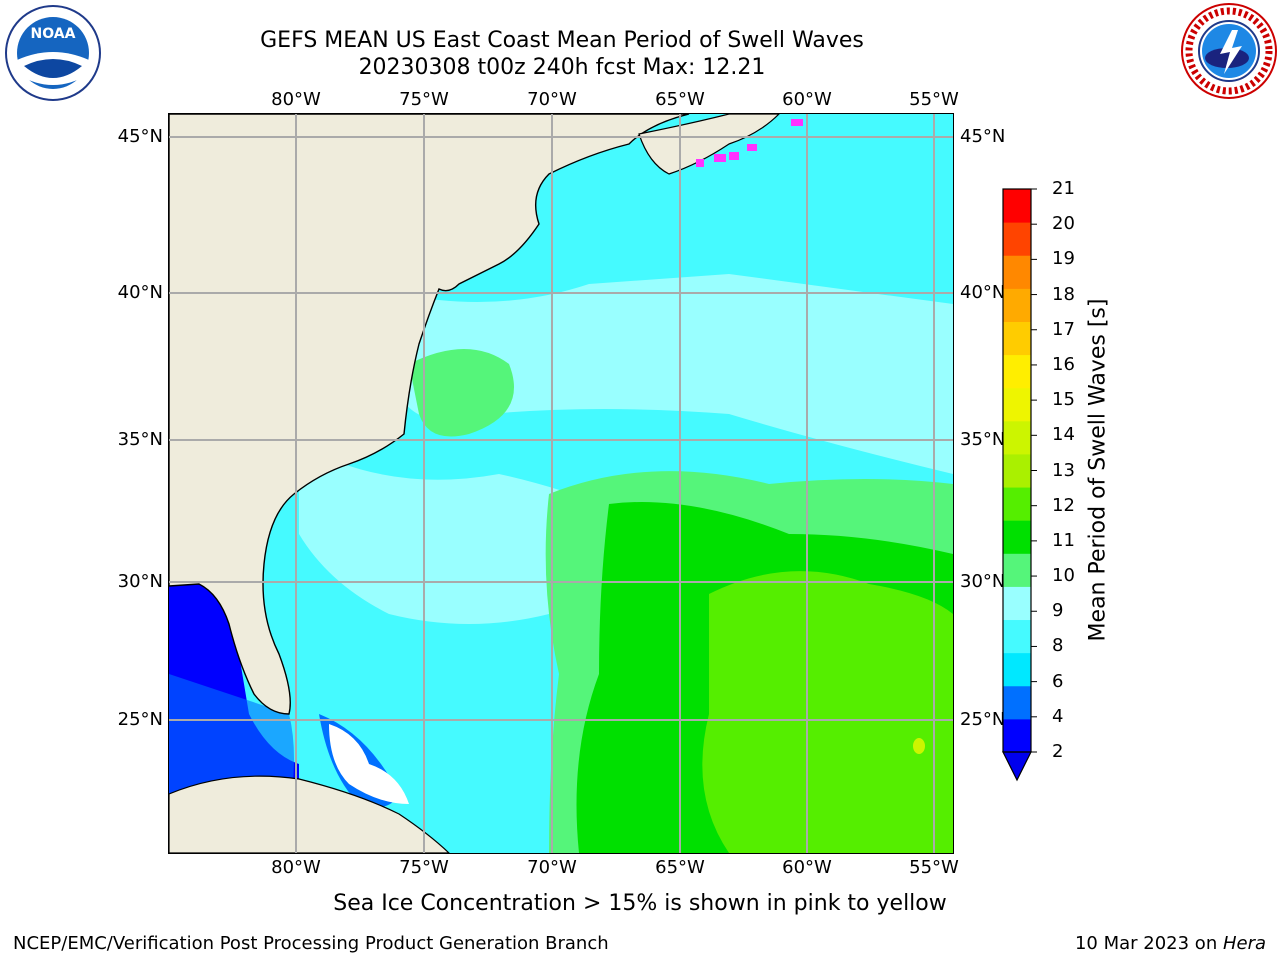 This screenshot has width=1280, height=960. Describe the element at coordinates (309, 814) in the screenshot. I see `land-cuba` at that location.